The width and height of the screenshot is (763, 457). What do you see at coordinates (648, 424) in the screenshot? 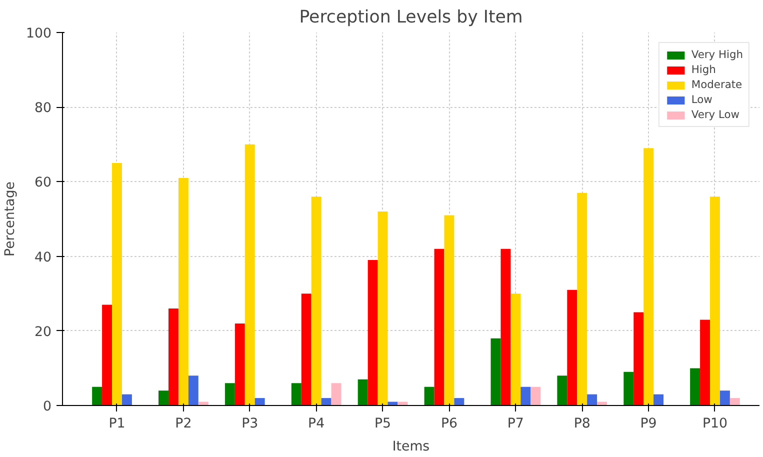
I see `x-tick-label: P9` at bounding box center [648, 424].